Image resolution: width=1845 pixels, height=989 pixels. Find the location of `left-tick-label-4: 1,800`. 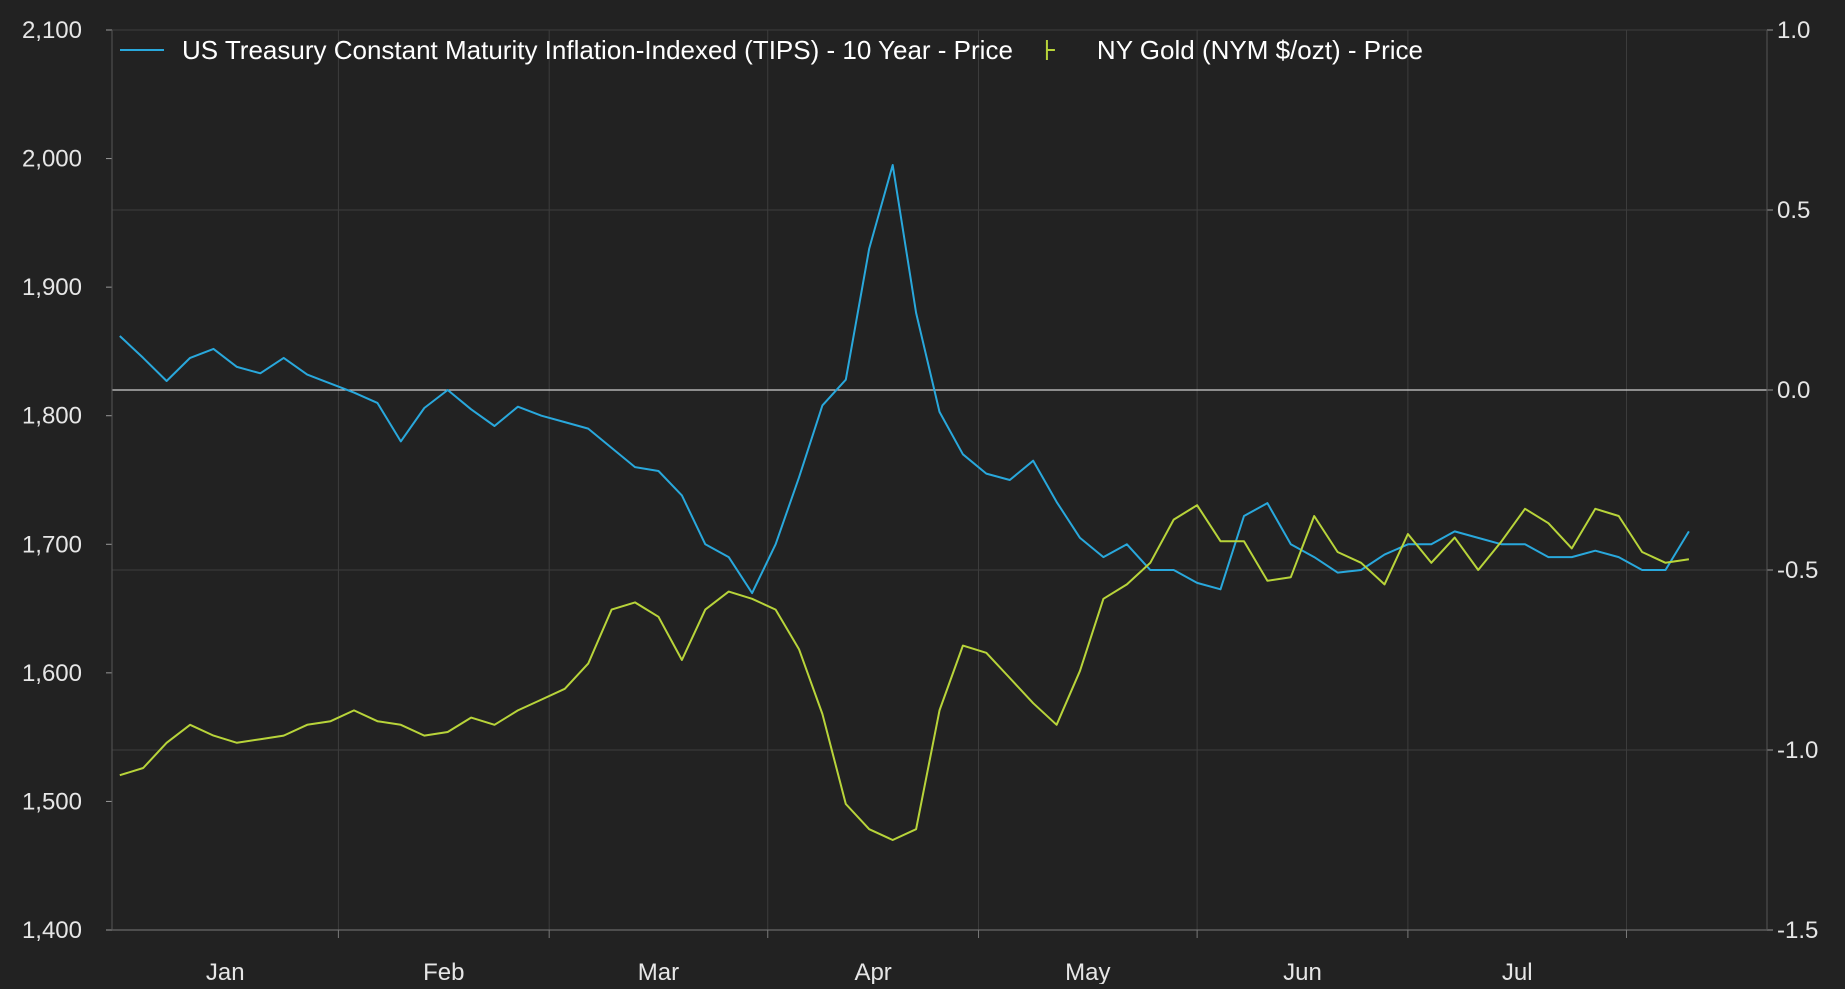

left-tick-label-4: 1,800 is located at coordinates (52, 416).